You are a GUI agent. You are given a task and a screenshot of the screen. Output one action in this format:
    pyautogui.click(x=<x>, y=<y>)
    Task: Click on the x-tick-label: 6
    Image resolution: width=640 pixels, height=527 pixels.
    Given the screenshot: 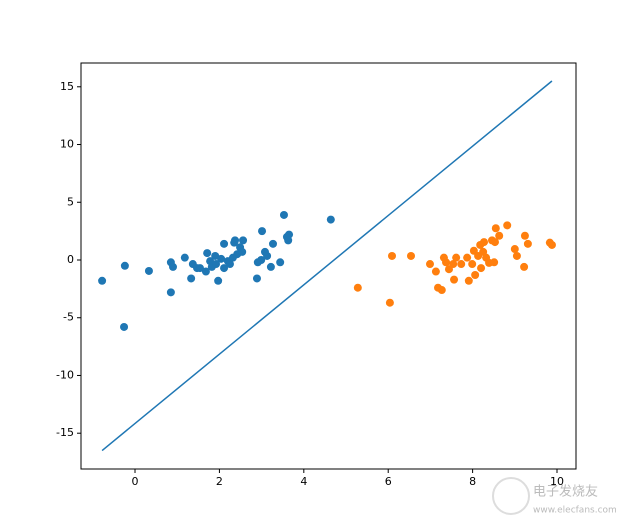 What is the action you would take?
    pyautogui.click(x=388, y=481)
    